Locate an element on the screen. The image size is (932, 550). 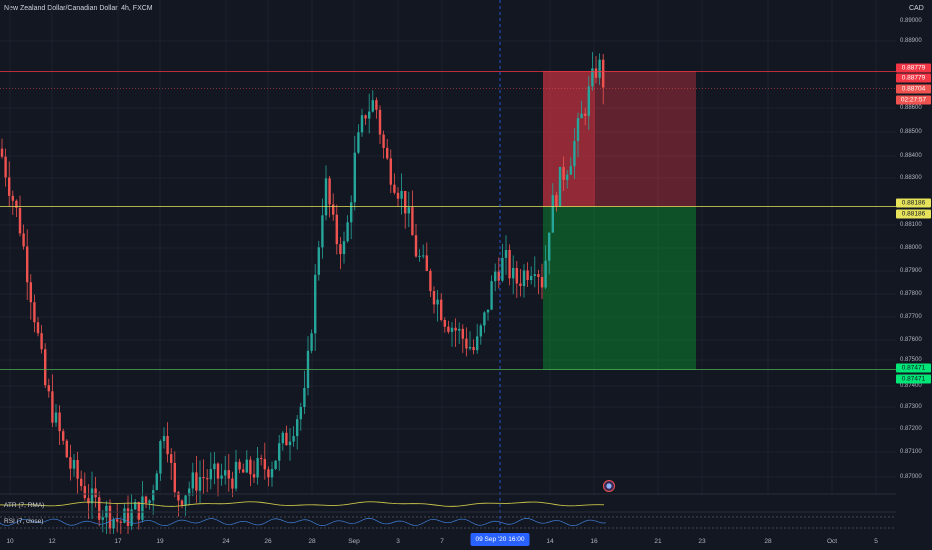
price-badge-target: 0.87471 is located at coordinates (913, 368).